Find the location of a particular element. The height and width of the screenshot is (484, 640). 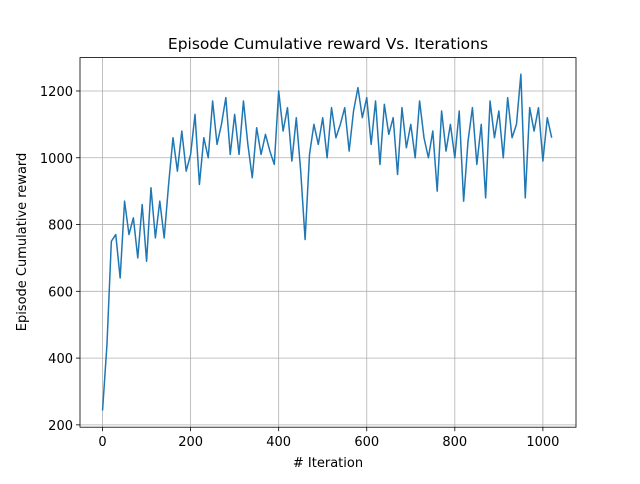

y-tick-label: 400 is located at coordinates (60, 359).